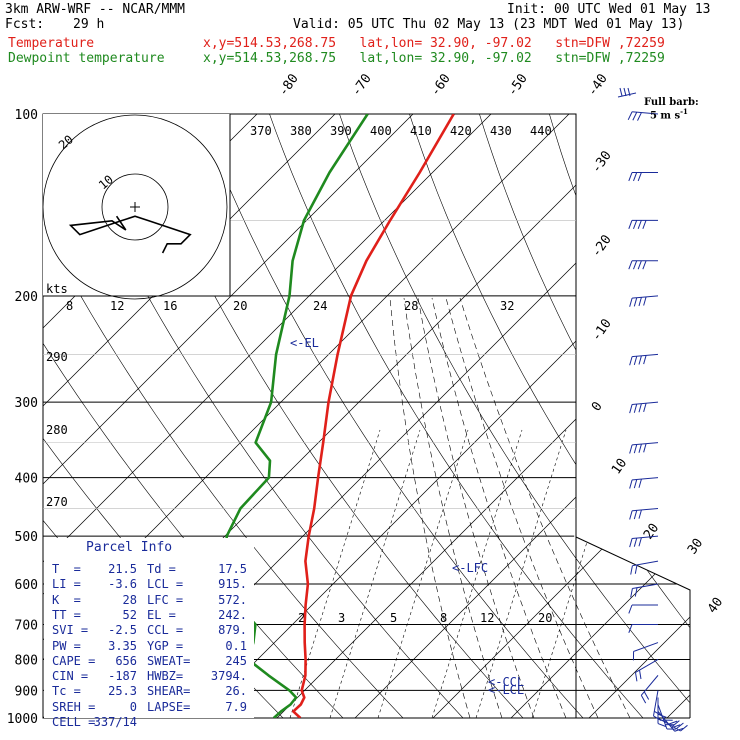  What do you see at coordinates (301, 131) in the screenshot?
I see `theta-label: 380` at bounding box center [301, 131].